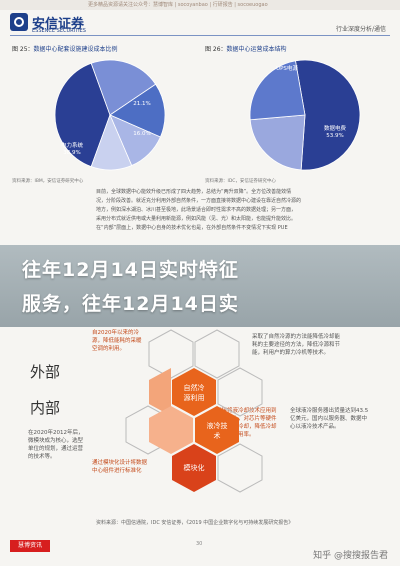  Describe the element at coordinates (200, 286) in the screenshot. I see `headline-banner: 往年12月14日实时特征 服务，往年12月14日实` at that location.